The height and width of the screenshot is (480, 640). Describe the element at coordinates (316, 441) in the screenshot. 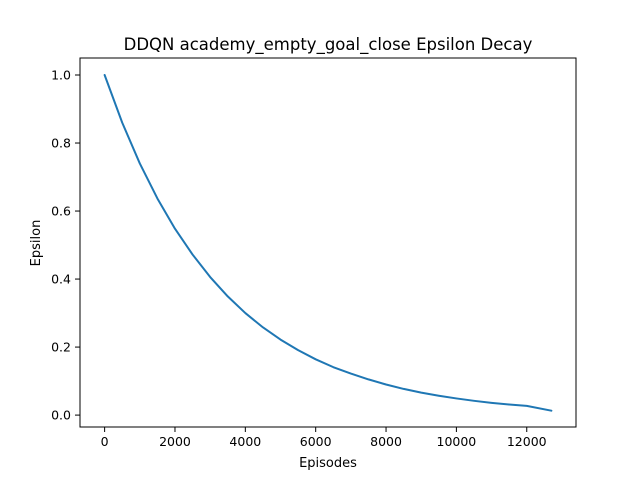

I see `x-tick-label: 6000` at that location.